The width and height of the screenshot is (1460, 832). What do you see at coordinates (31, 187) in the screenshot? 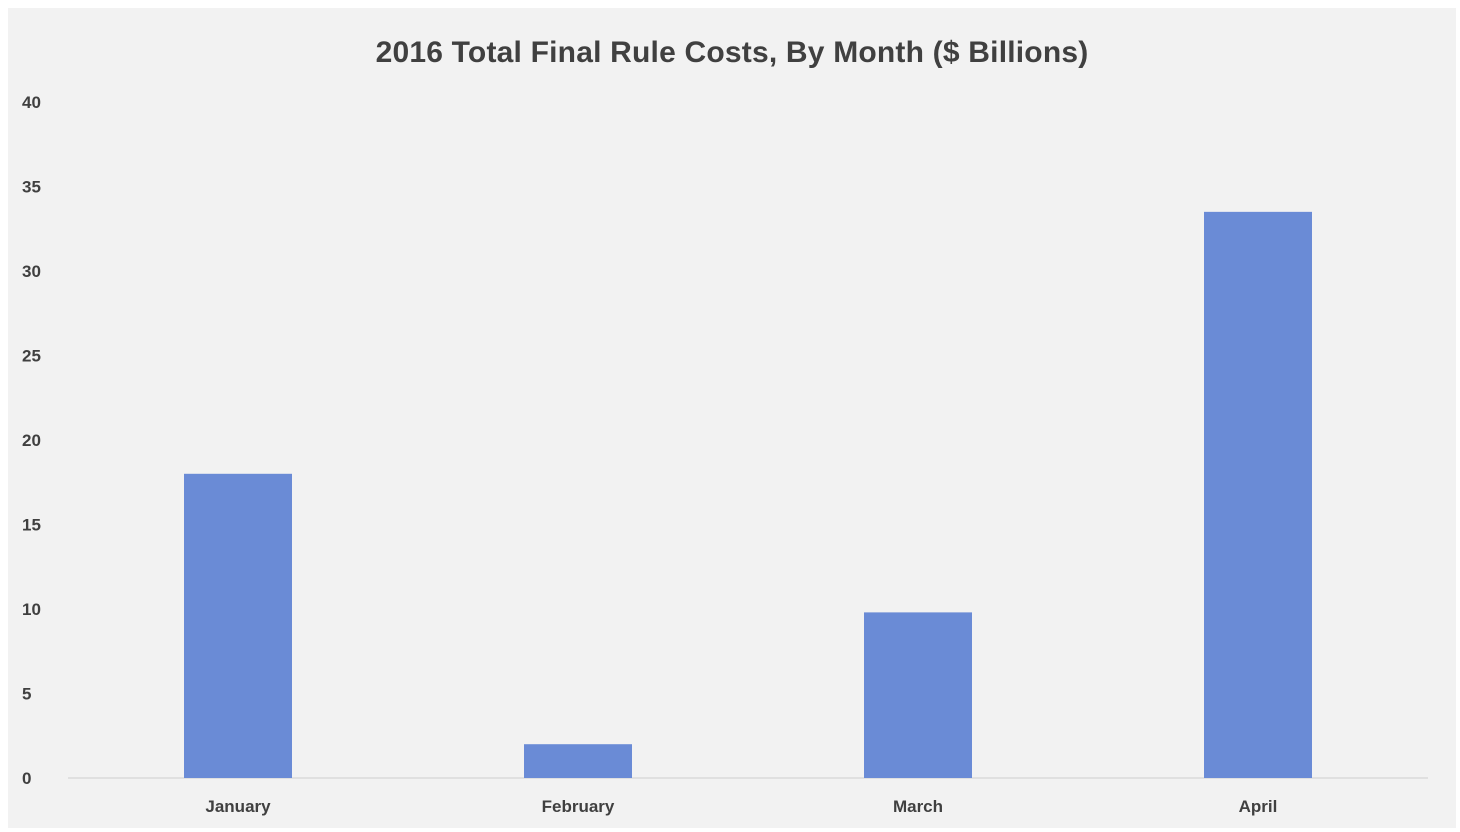
I see `y-tick-label: 35` at bounding box center [31, 187].